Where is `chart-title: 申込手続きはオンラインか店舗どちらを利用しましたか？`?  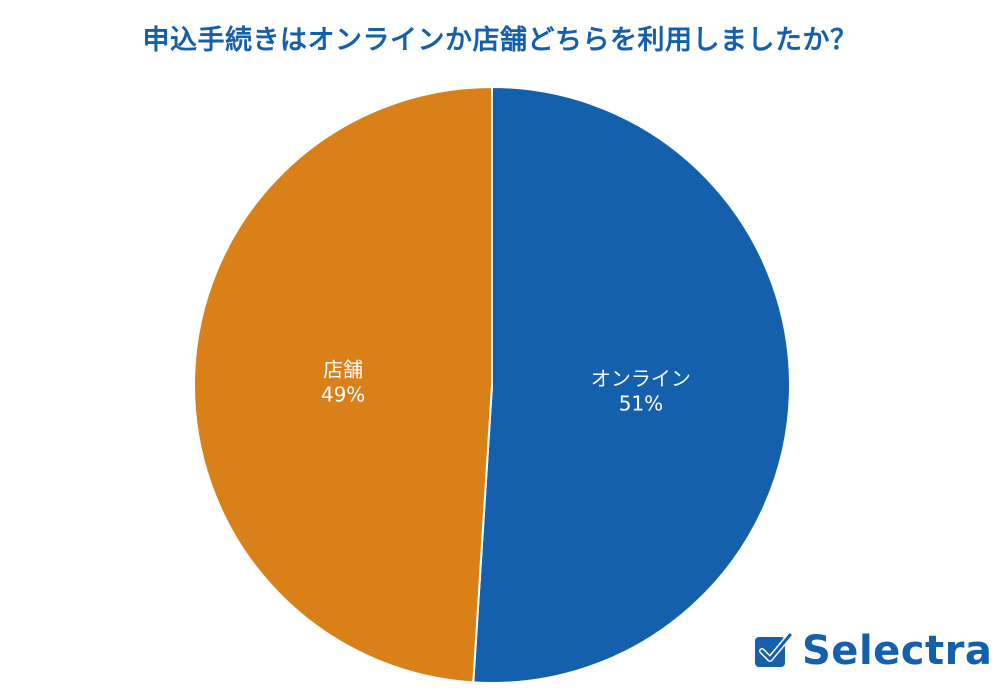 chart-title: 申込手続きはオンラインか店舗どちらを利用しましたか？ is located at coordinates (500, 40).